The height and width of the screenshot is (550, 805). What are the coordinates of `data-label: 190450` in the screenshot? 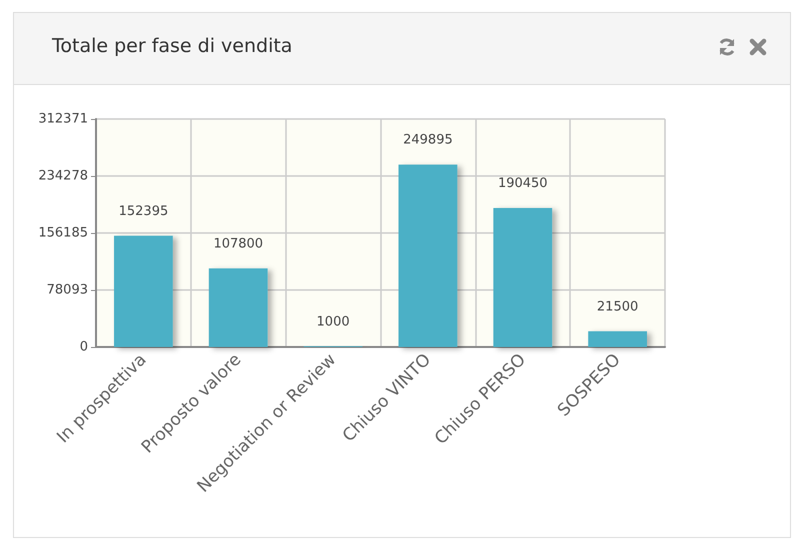 It's located at (523, 183).